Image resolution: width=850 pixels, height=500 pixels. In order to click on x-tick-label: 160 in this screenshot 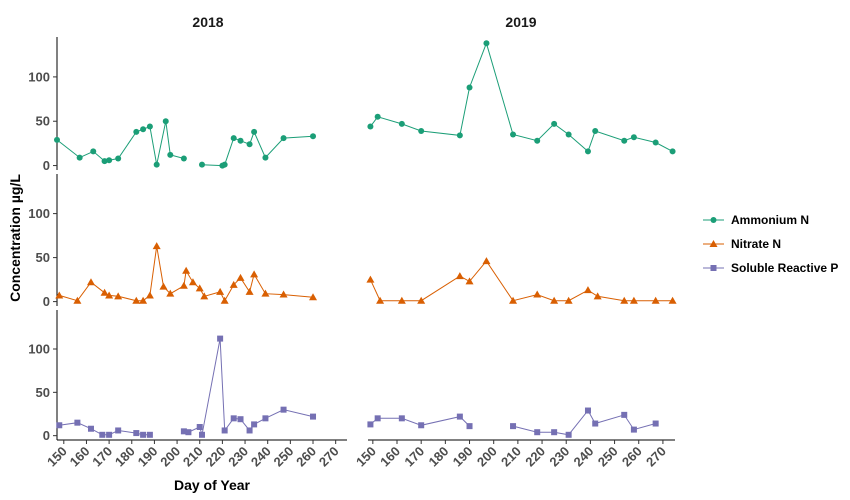, I will do `click(390, 457)`.